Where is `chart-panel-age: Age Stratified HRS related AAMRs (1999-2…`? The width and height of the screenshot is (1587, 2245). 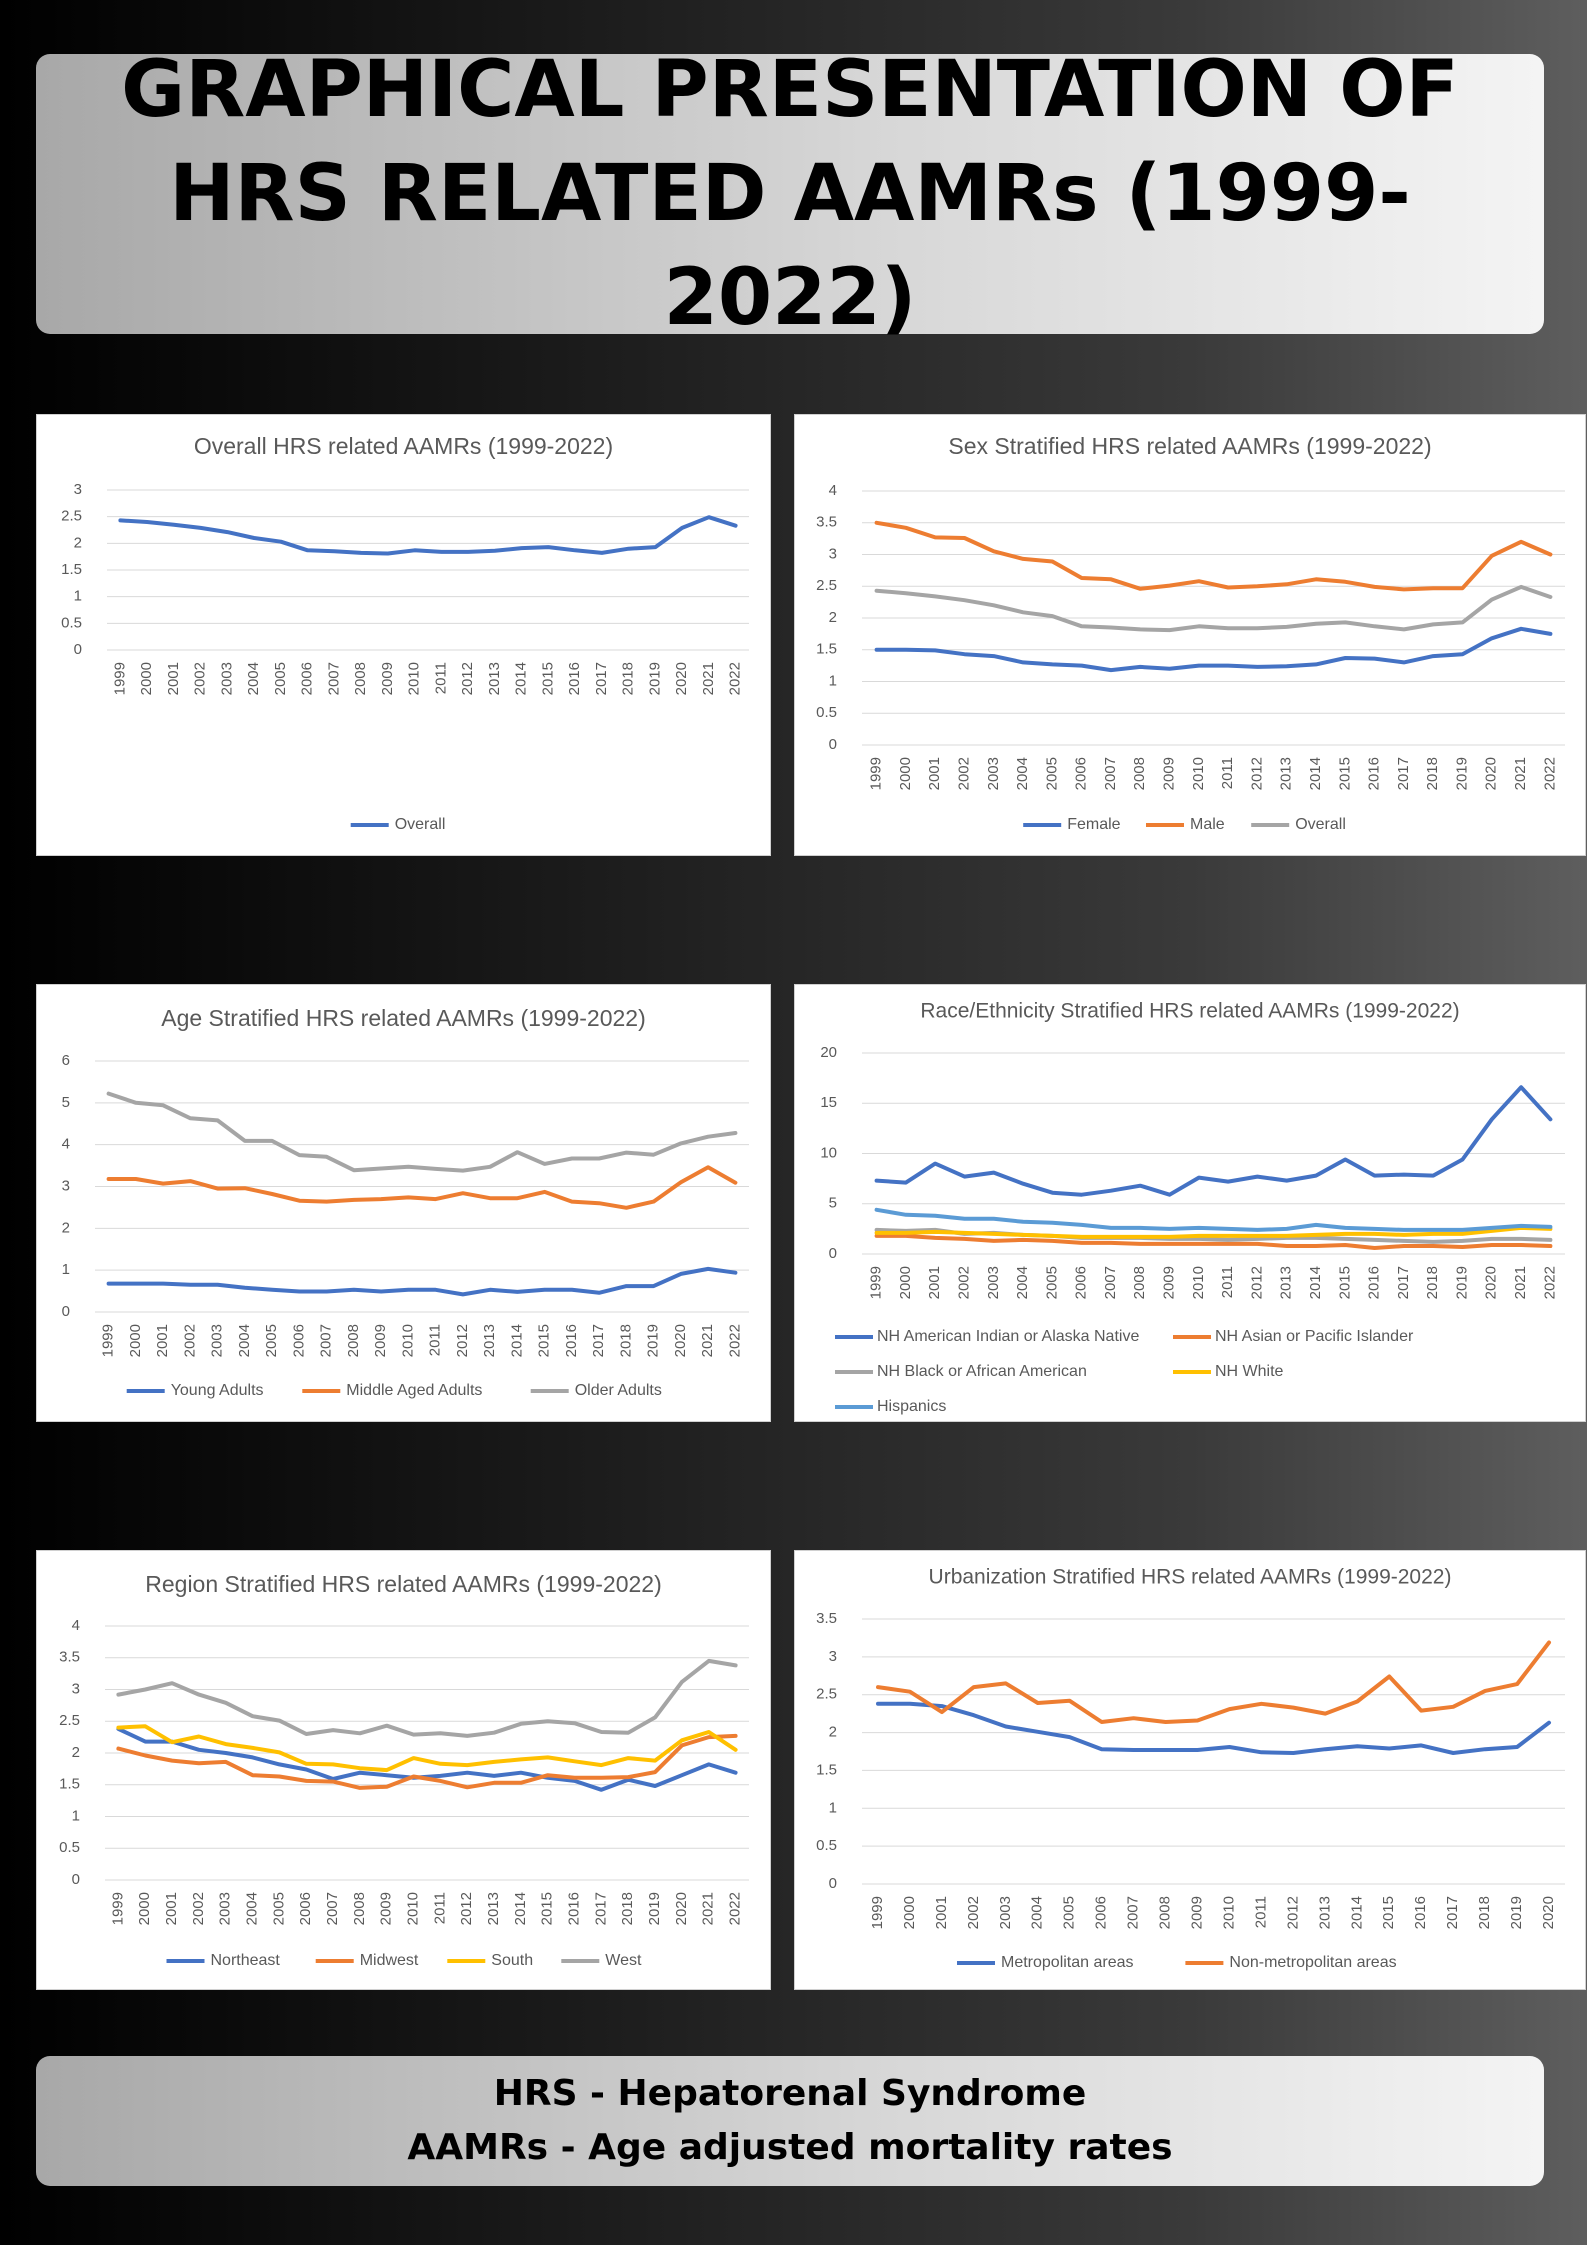 chart-panel-age: Age Stratified HRS related AAMRs (1999-2… is located at coordinates (403, 1203).